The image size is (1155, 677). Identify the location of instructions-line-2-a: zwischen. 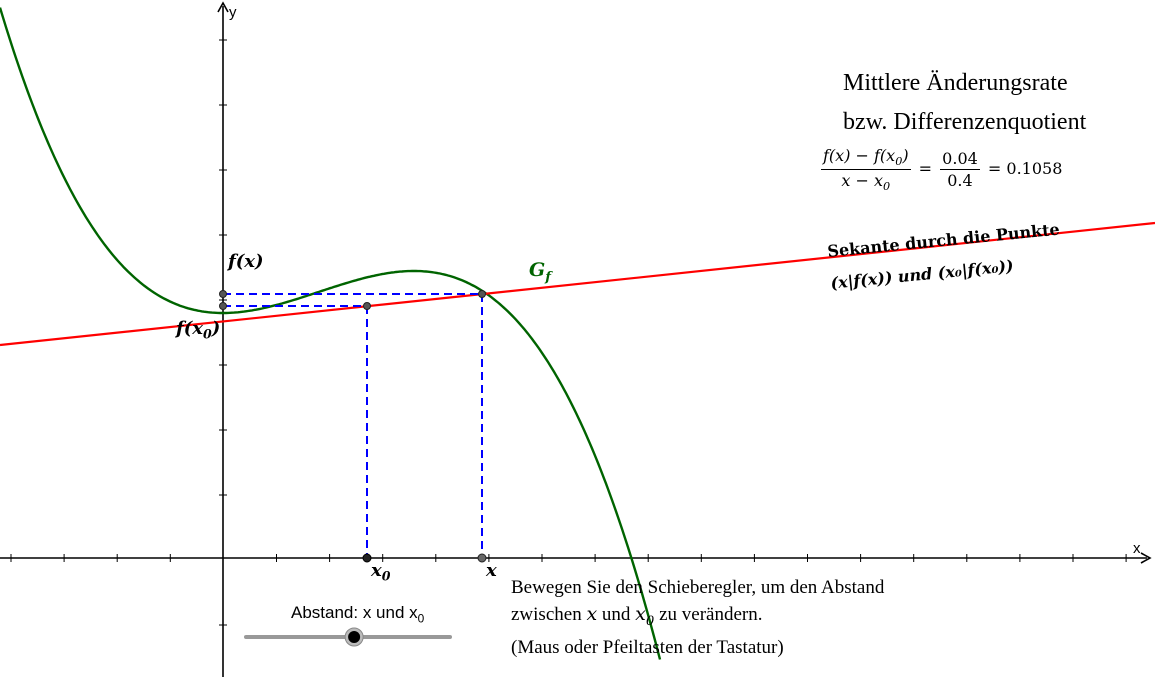
(549, 614).